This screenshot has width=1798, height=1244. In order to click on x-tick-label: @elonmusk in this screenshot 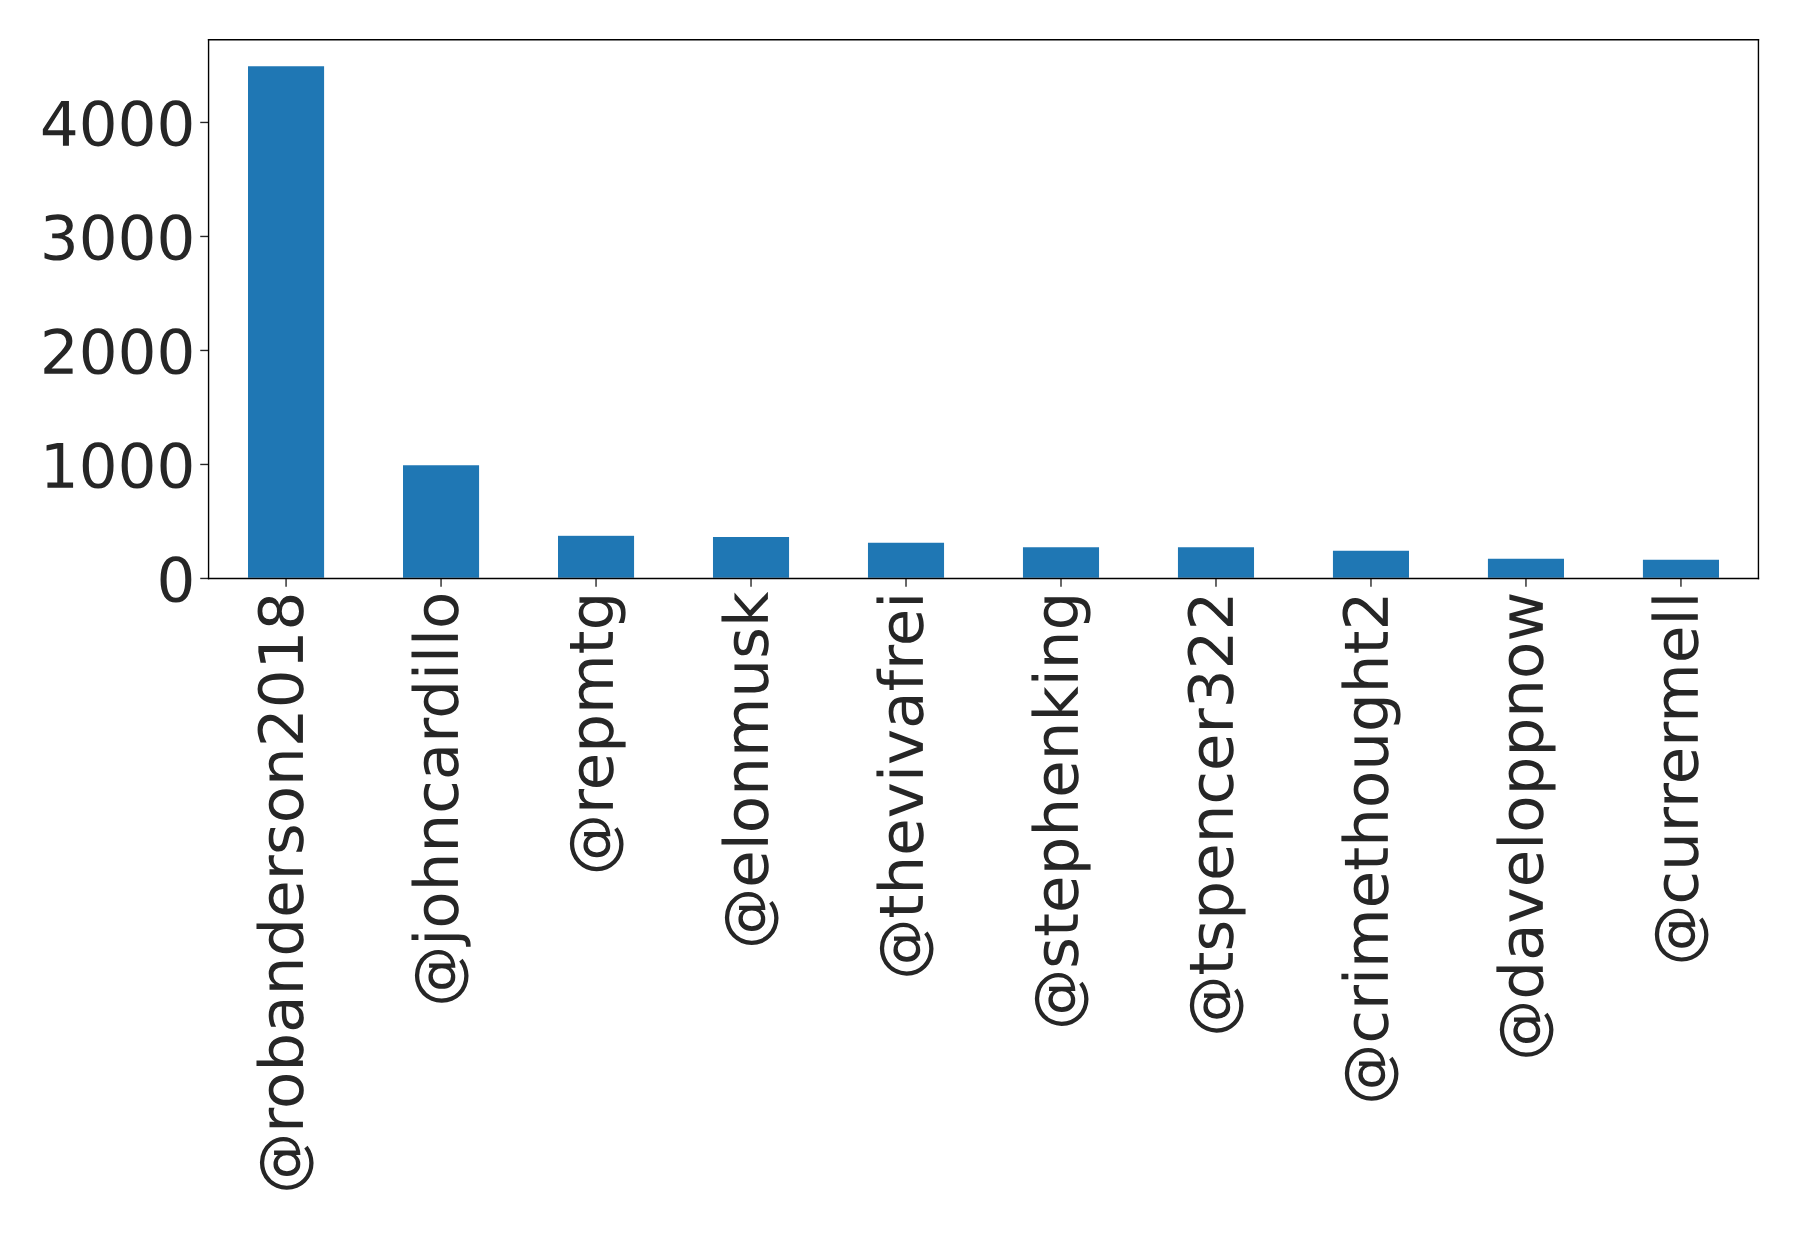, I will do `click(750, 768)`.